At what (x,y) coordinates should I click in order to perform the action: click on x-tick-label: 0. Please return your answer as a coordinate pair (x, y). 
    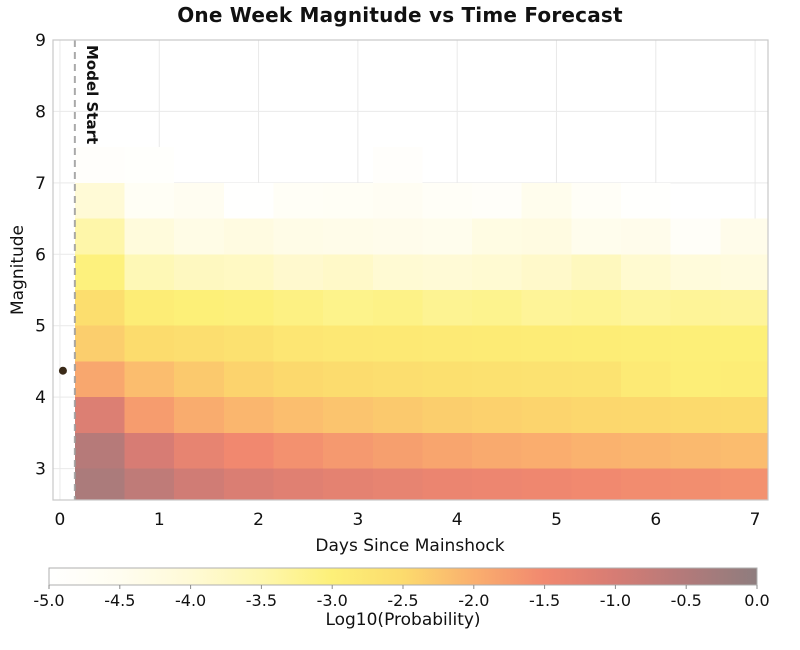
    Looking at the image, I should click on (60, 520).